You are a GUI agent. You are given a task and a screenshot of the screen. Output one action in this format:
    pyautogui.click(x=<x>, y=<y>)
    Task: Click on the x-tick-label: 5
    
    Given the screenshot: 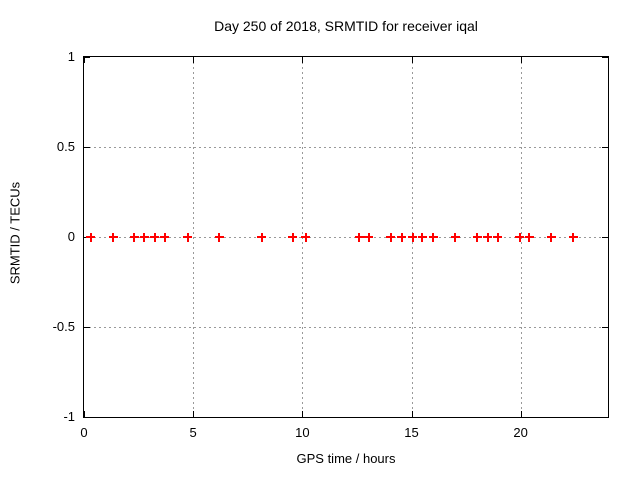 What is the action you would take?
    pyautogui.click(x=193, y=432)
    